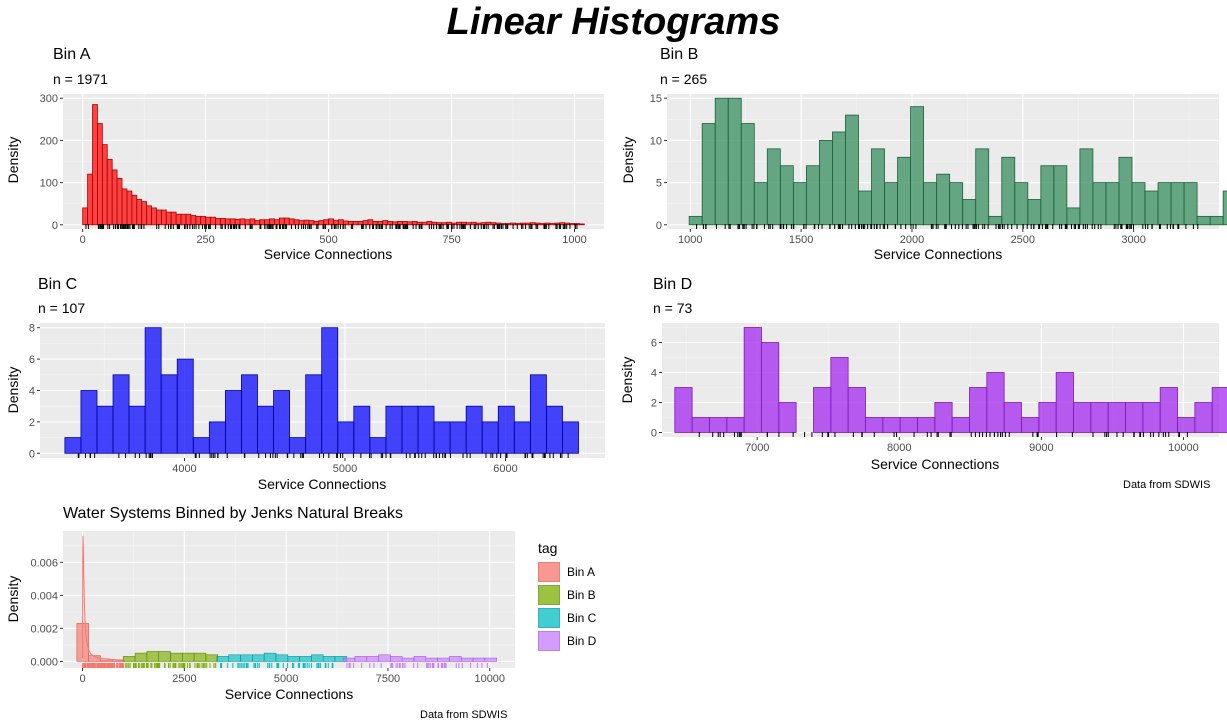 This screenshot has width=1227, height=728. Describe the element at coordinates (505, 469) in the screenshot. I see `x-tick-label: 6000` at that location.